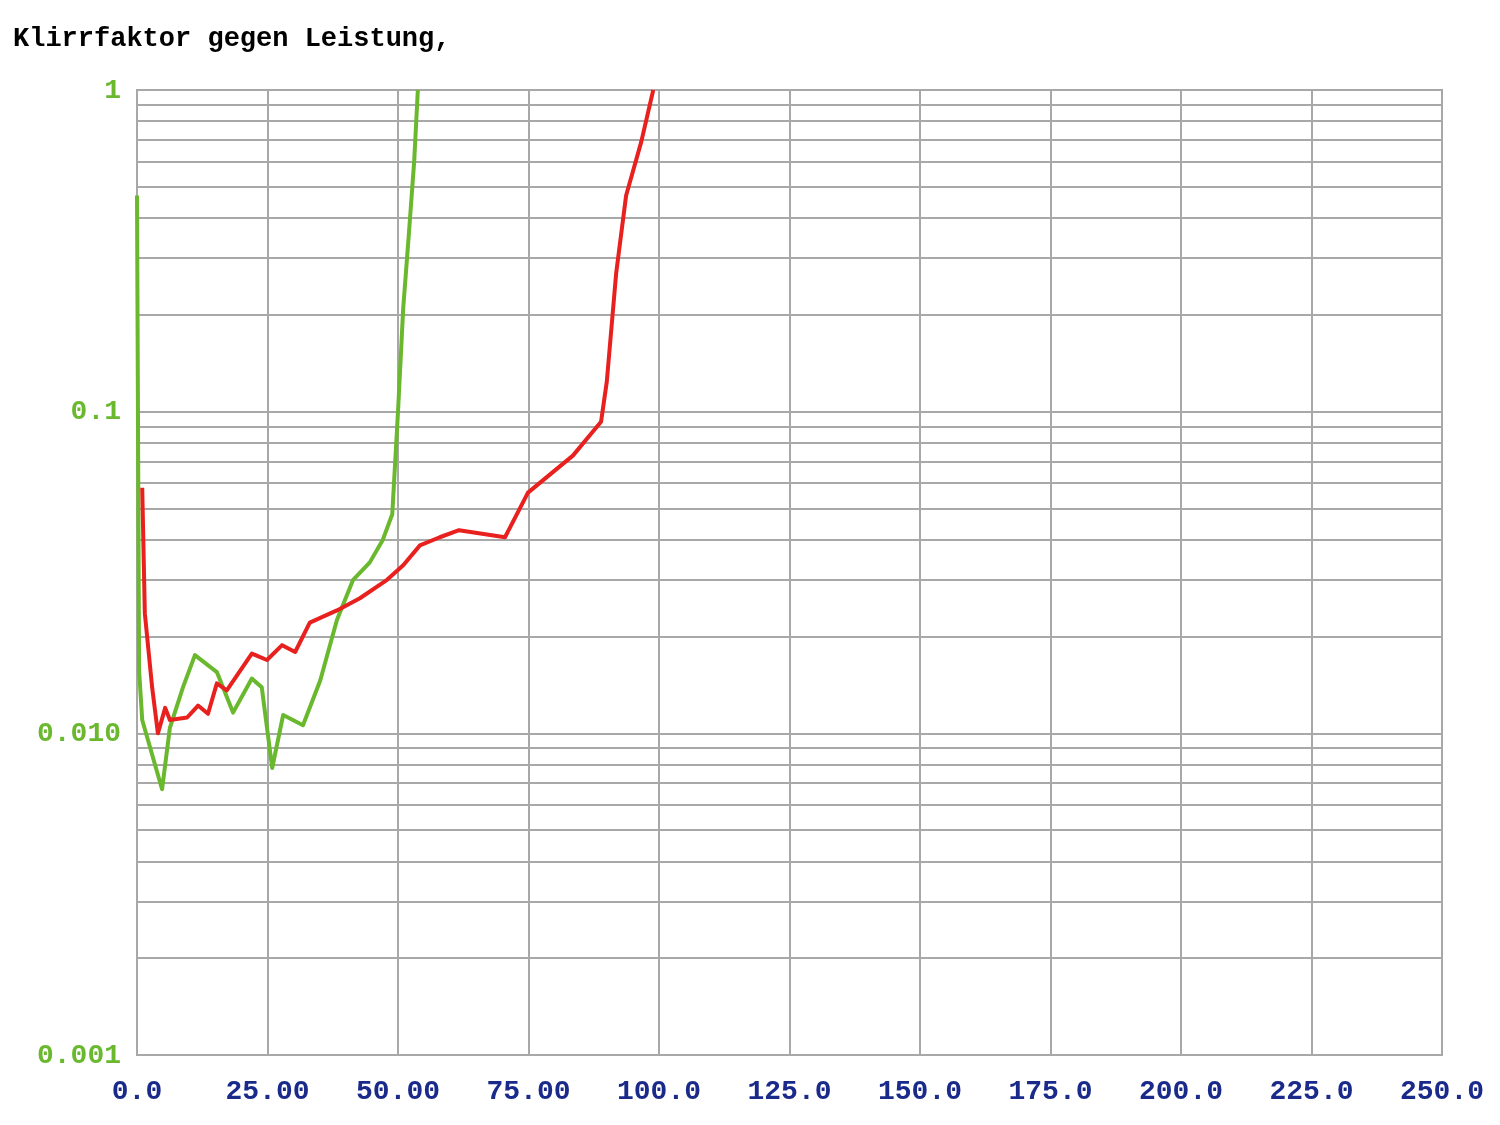 The height and width of the screenshot is (1125, 1500). I want to click on x-tick-label: 0.0, so click(137, 1091).